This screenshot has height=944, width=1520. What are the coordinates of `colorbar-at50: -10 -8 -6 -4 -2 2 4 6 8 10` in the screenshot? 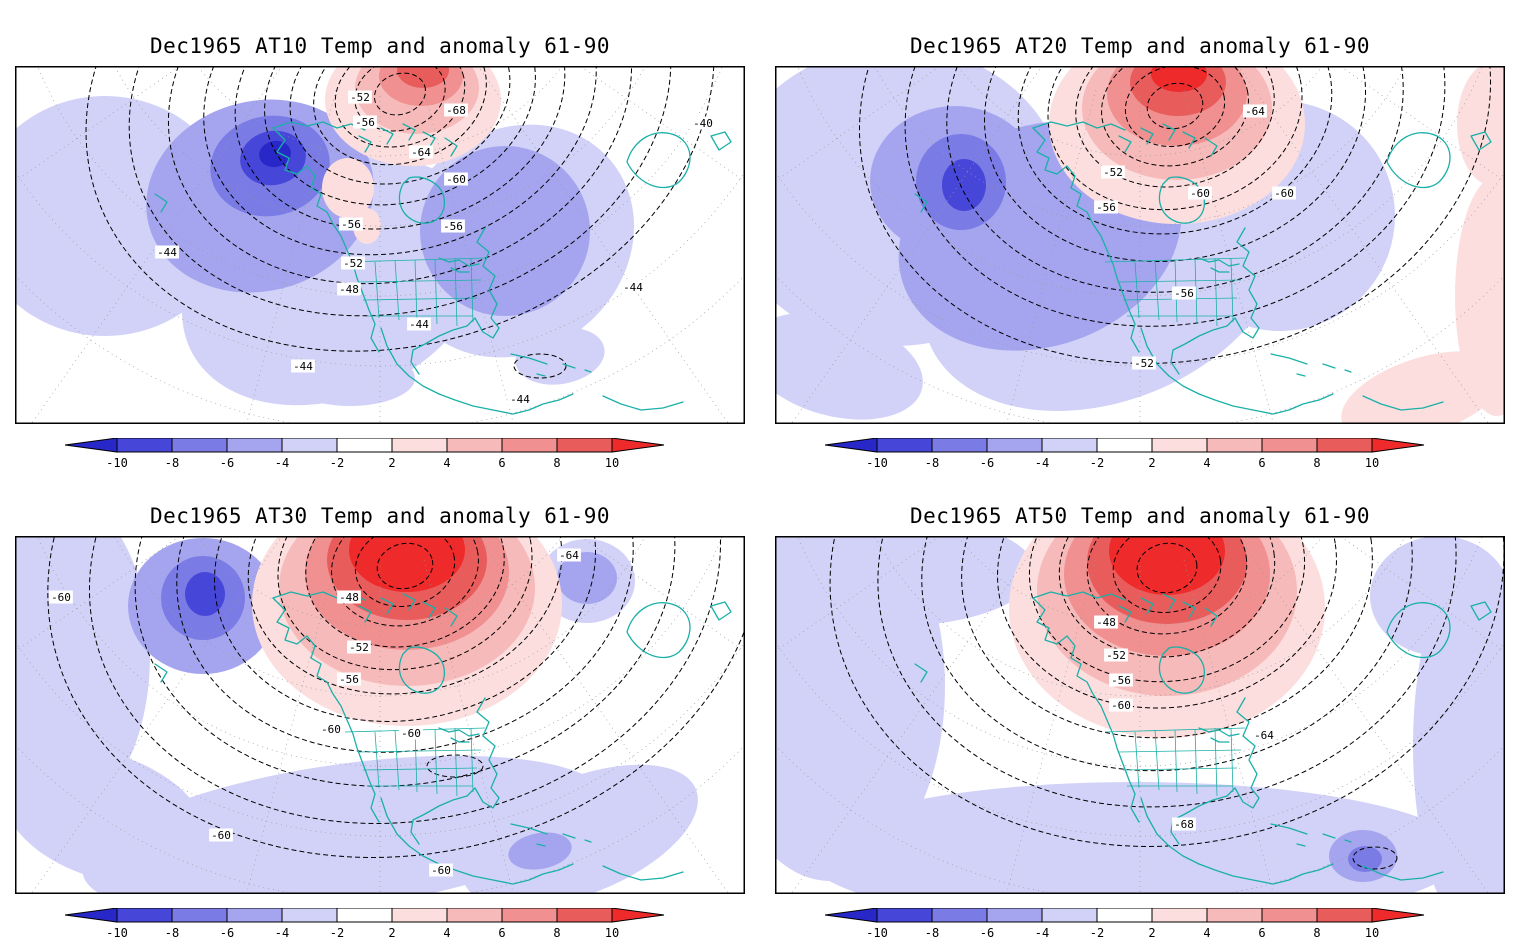 It's located at (1124, 923).